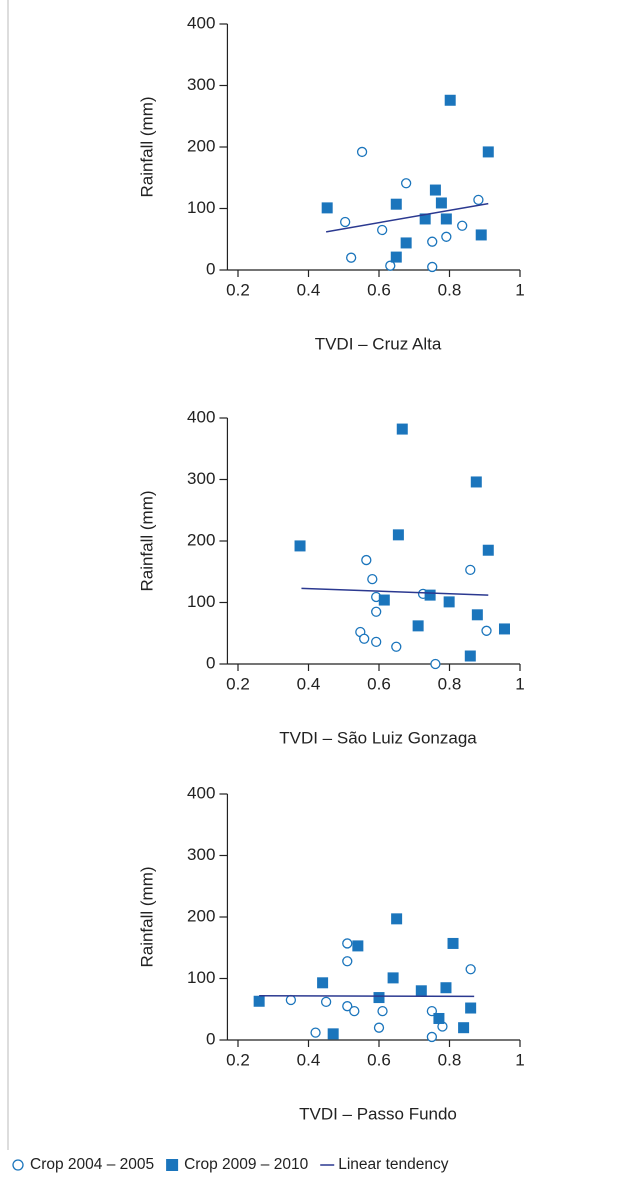 The width and height of the screenshot is (628, 1178). Describe the element at coordinates (378, 737) in the screenshot. I see `x-axis-label: TVDI – São Luiz Gonzaga` at that location.